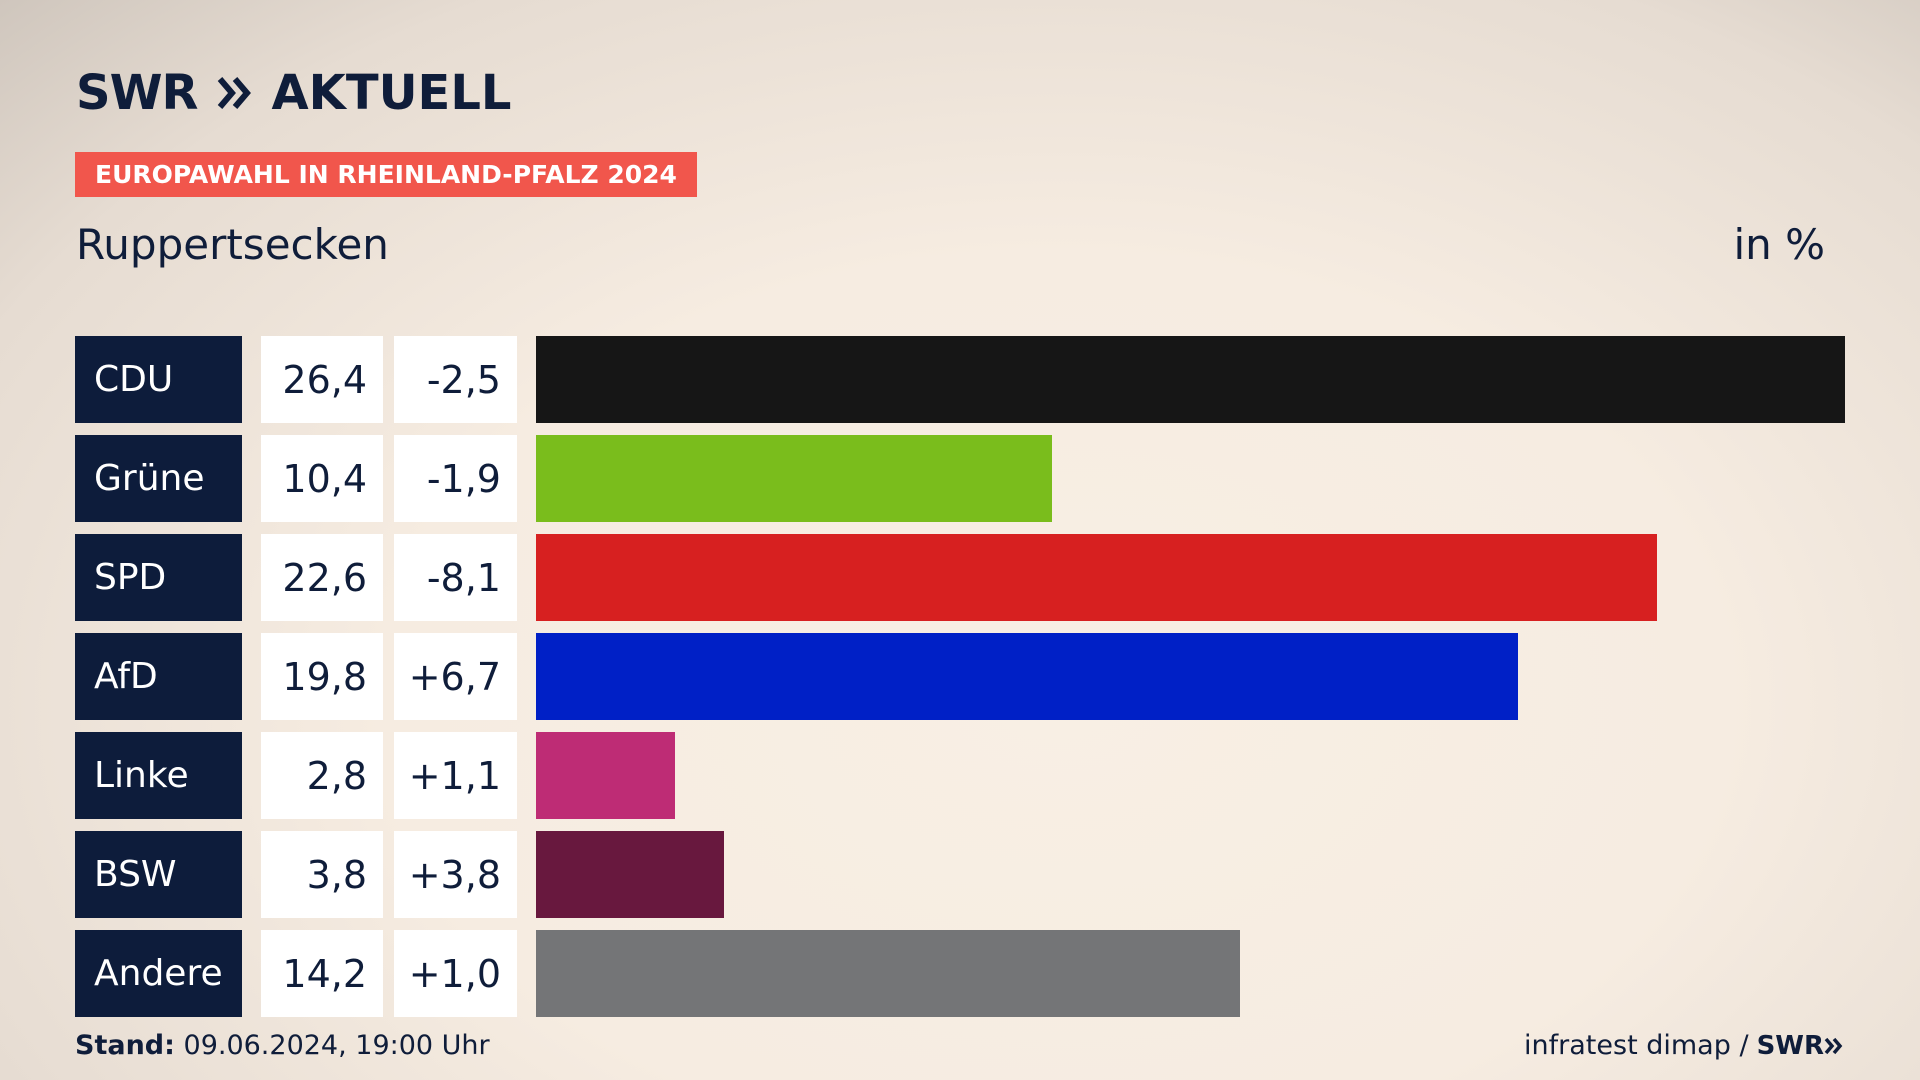  Describe the element at coordinates (336, 1045) in the screenshot. I see `stand-value: 09.06.2024, 19:00 Uhr` at that location.